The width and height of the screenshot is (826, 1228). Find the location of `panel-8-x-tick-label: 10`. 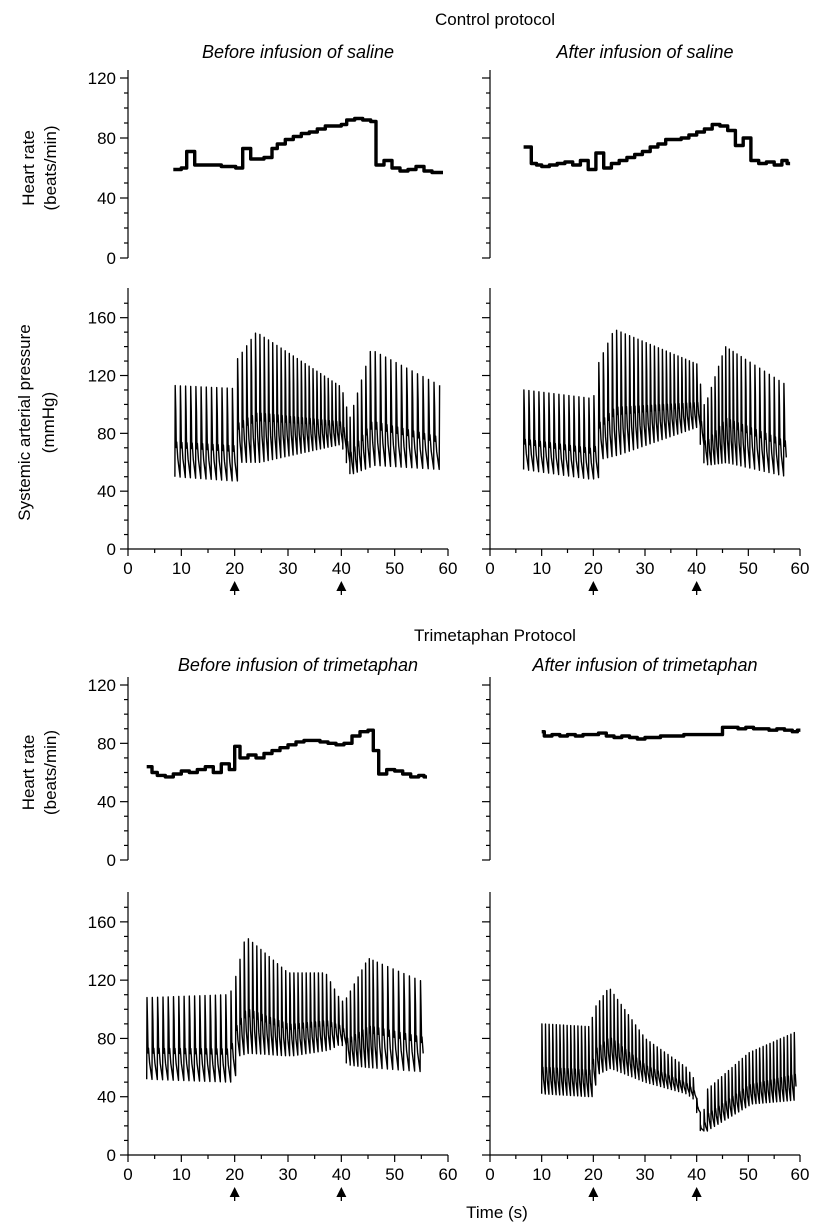

panel-8-x-tick-label: 10 is located at coordinates (541, 1174).